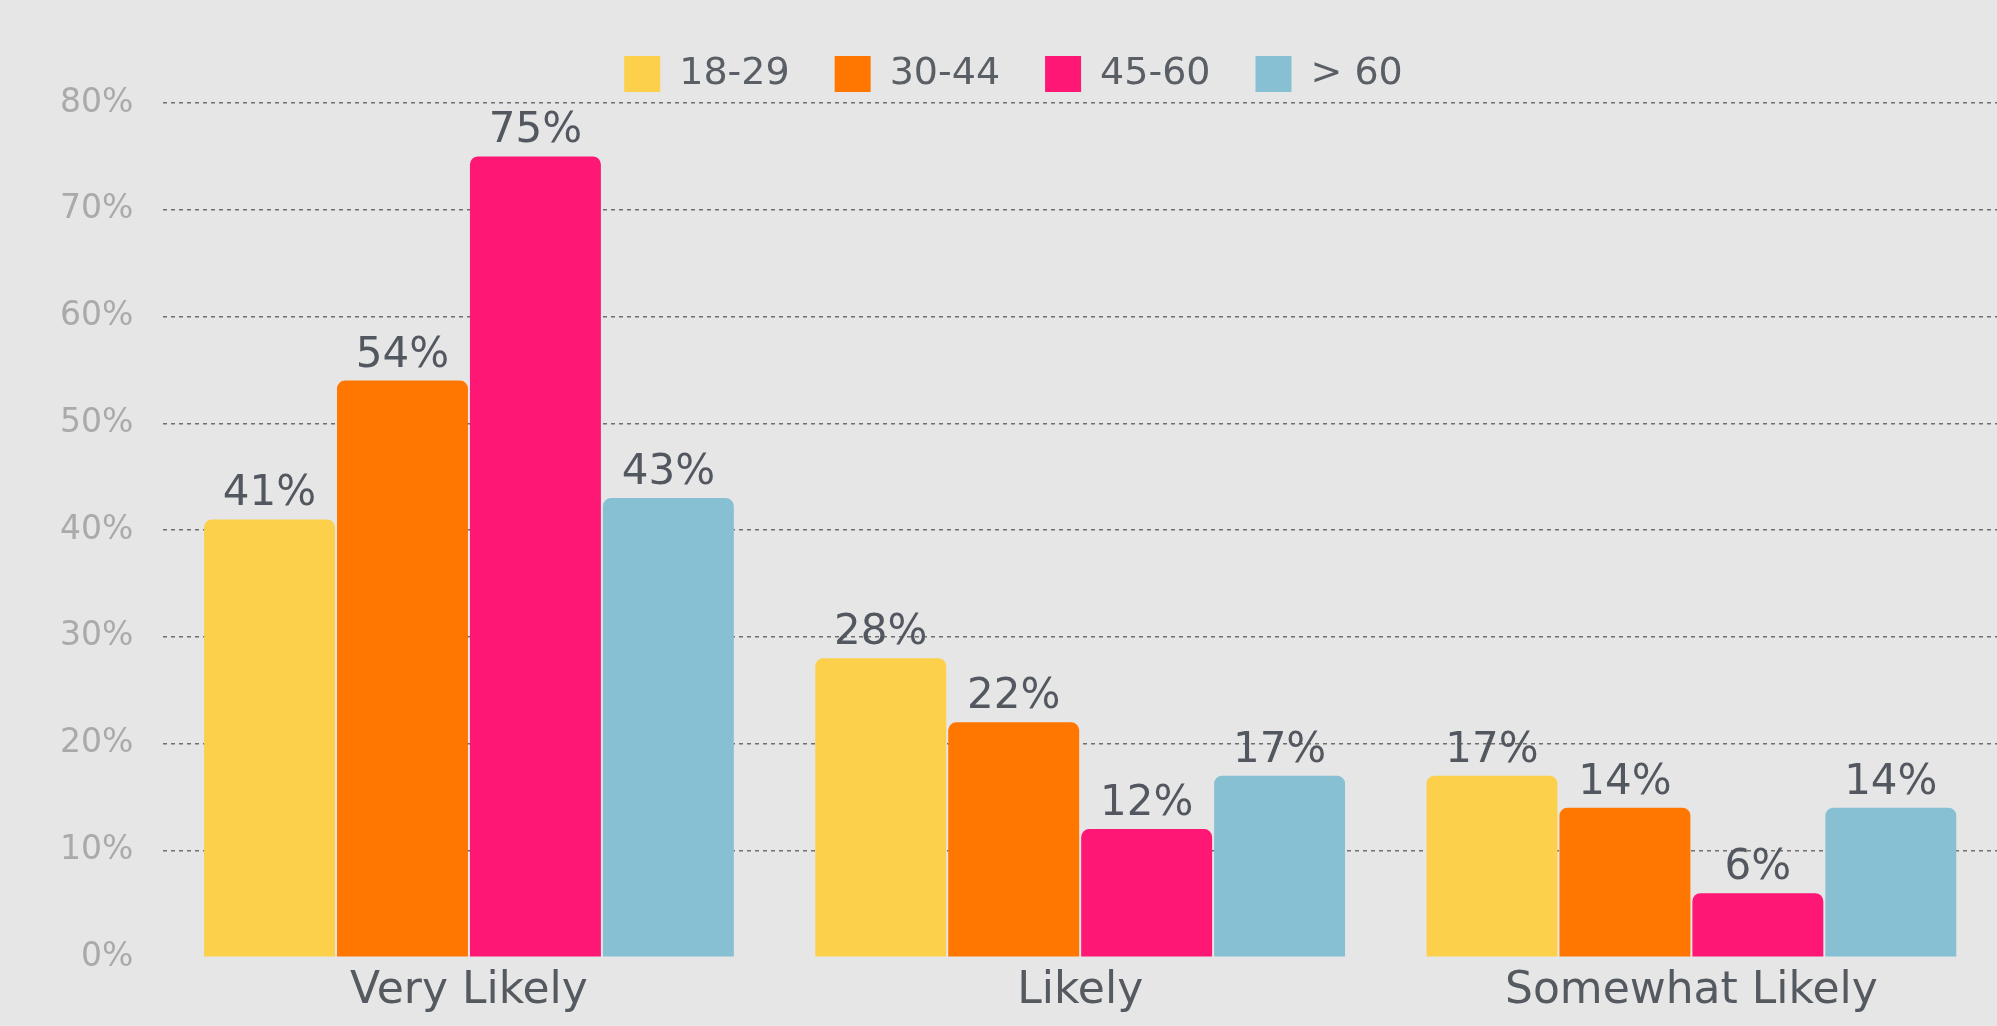 The image size is (1997, 1026). I want to click on data-label: 28%, so click(881, 630).